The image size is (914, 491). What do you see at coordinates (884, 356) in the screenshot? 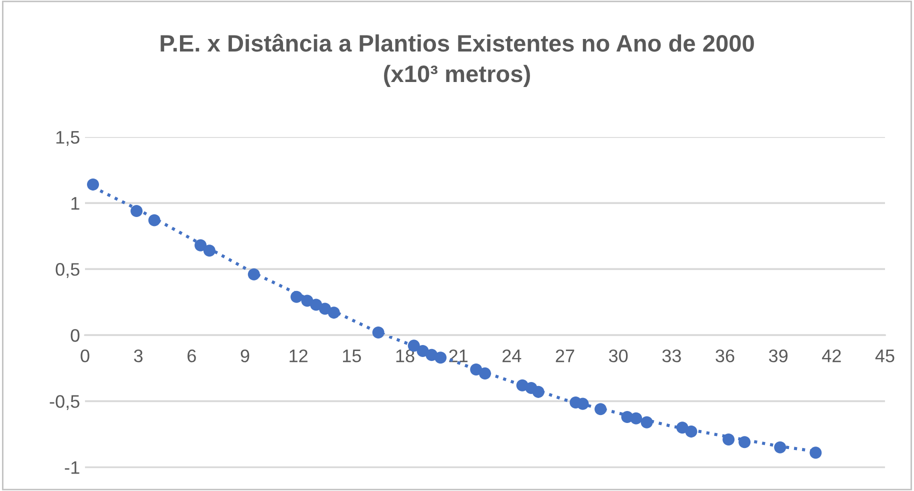
I see `x-tick-label: 45` at bounding box center [884, 356].